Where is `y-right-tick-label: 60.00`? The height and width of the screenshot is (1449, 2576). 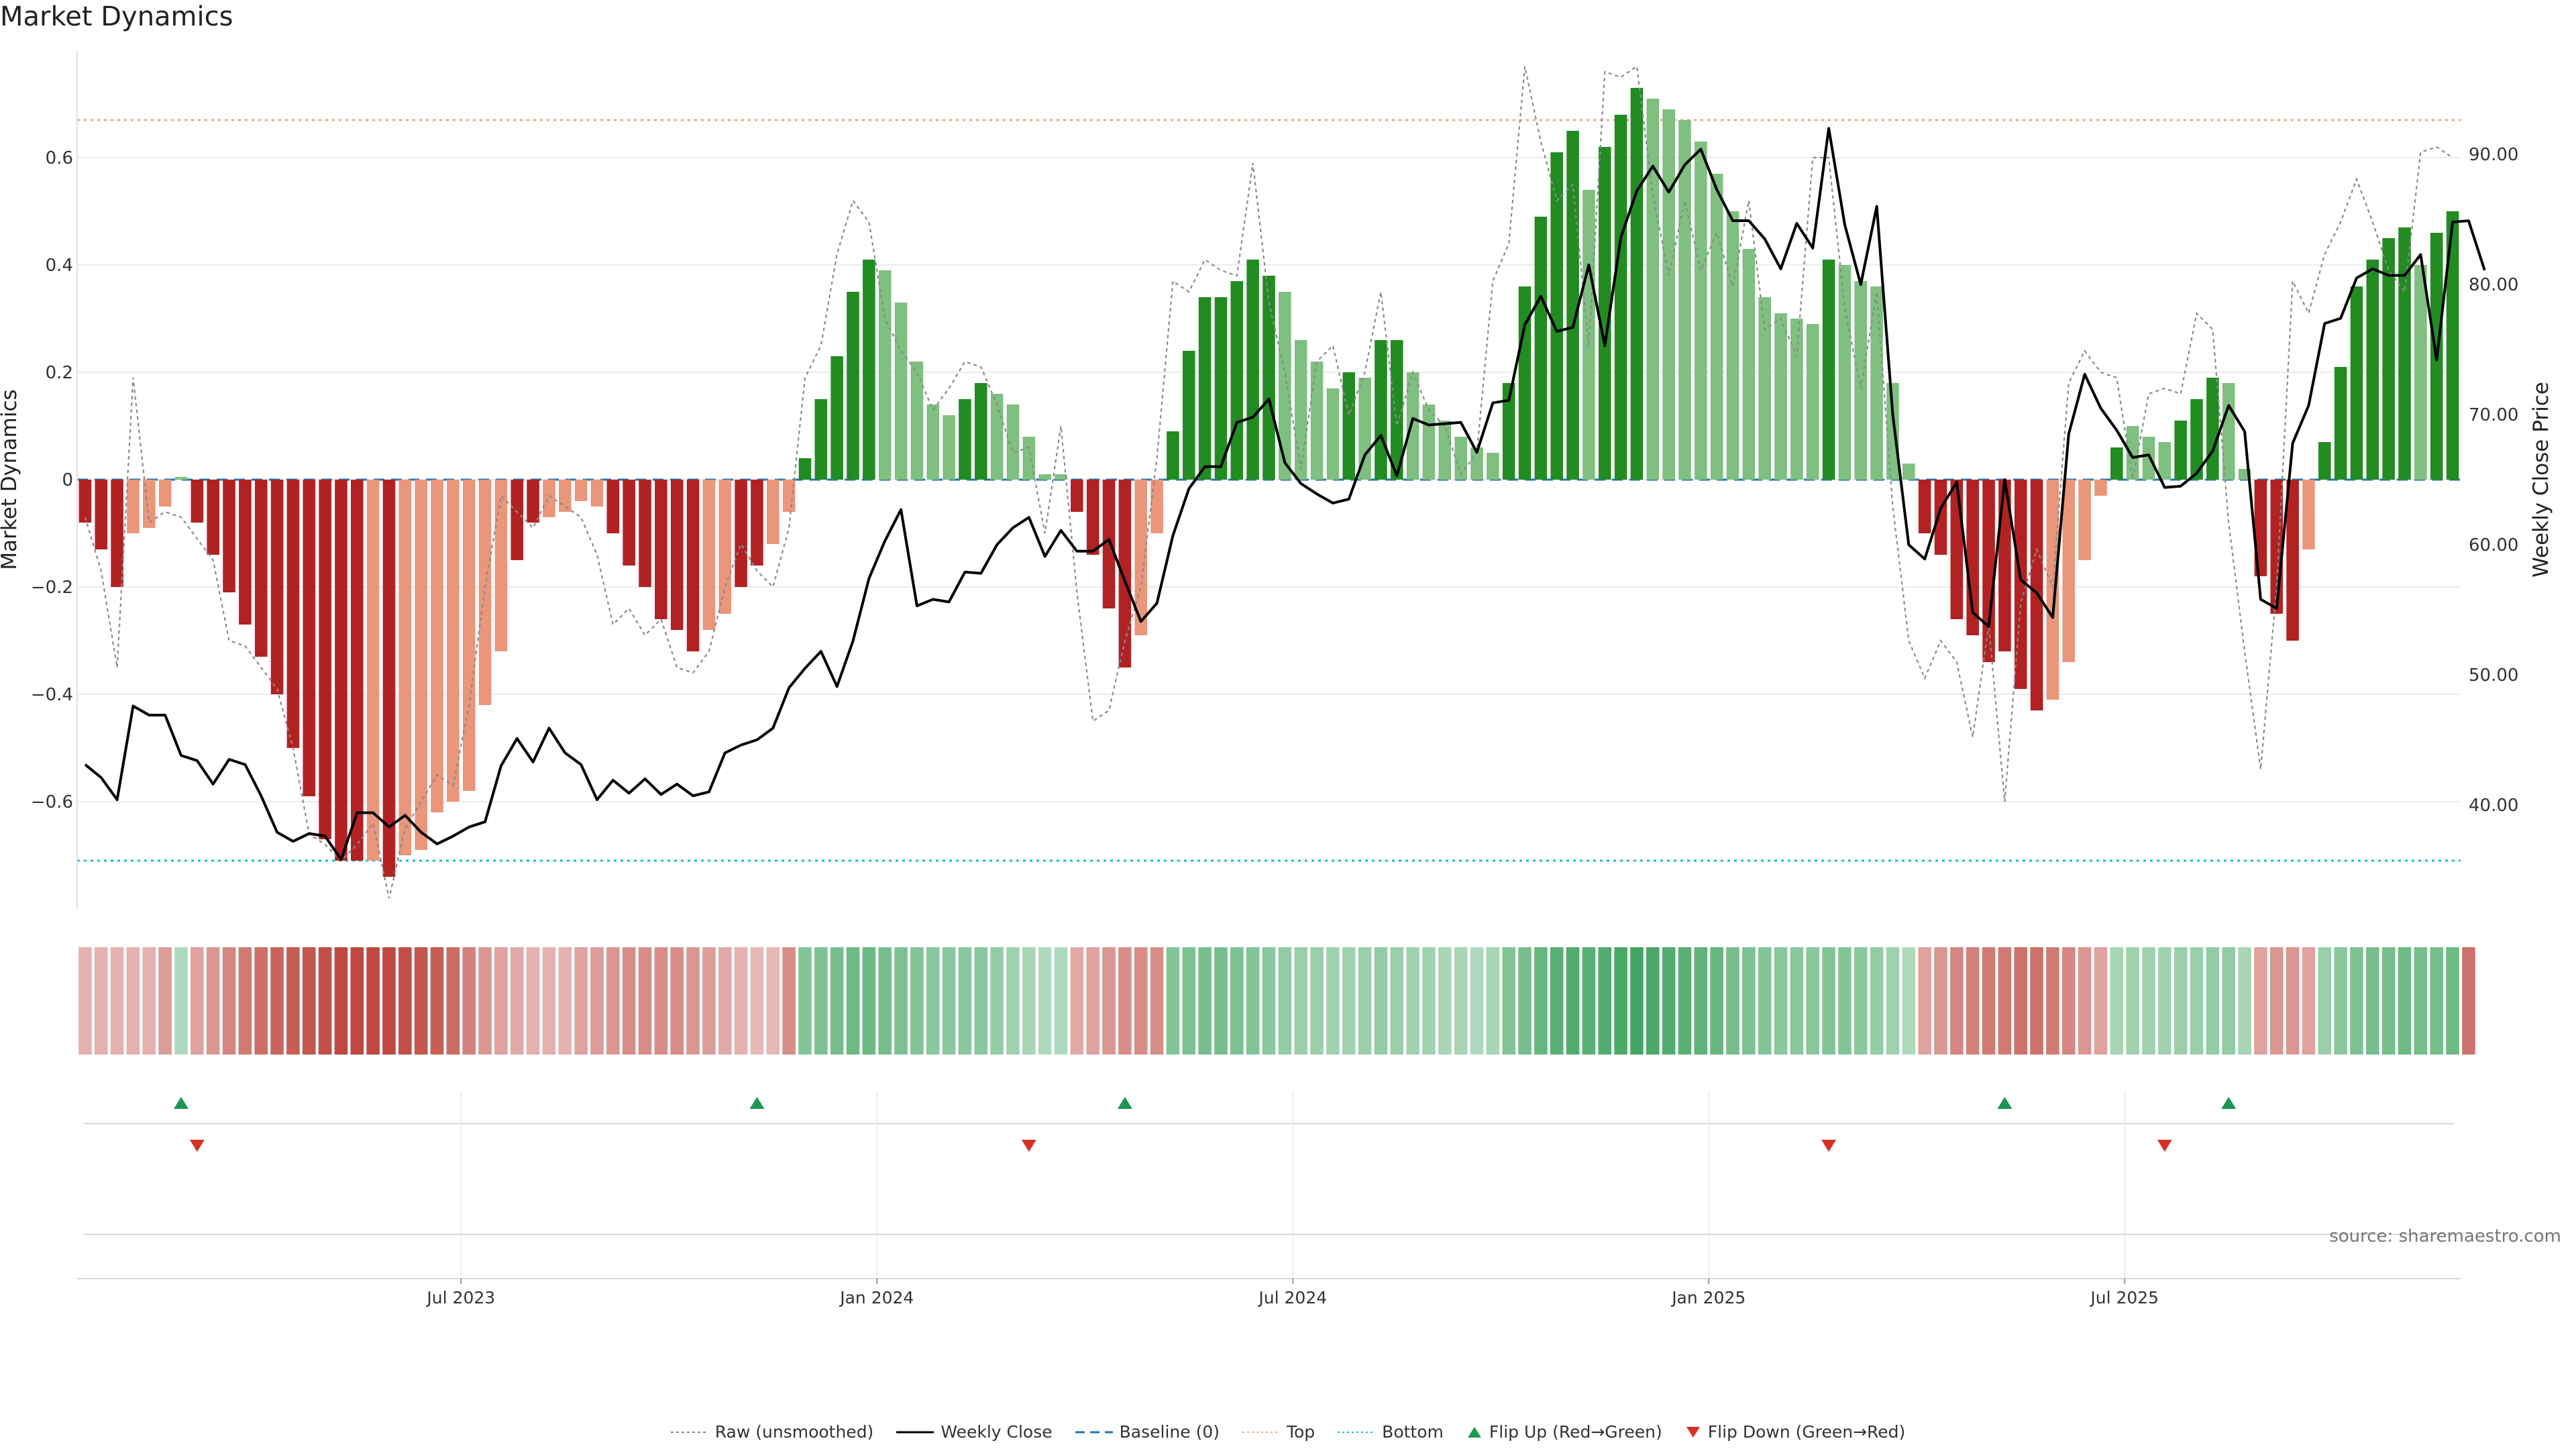
y-right-tick-label: 60.00 is located at coordinates (2493, 545).